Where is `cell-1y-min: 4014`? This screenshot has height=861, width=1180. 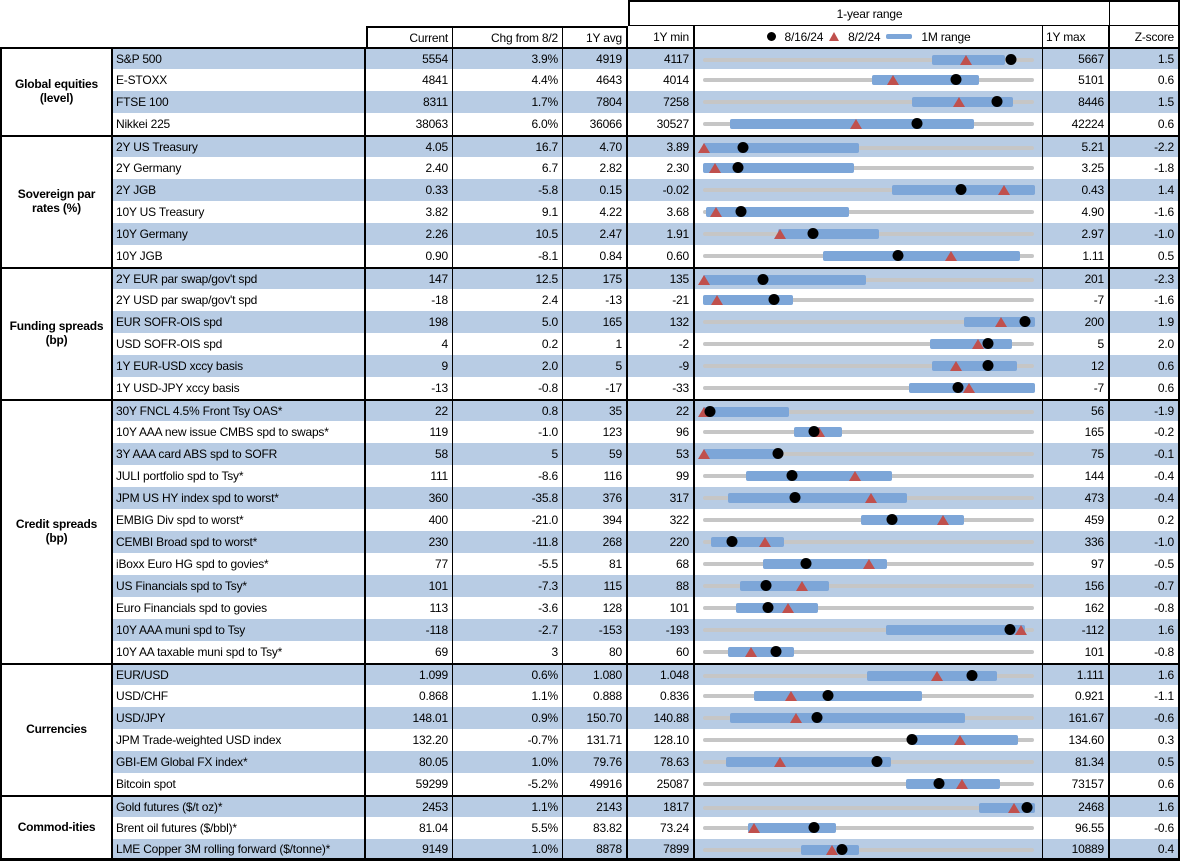
cell-1y-min: 4014 is located at coordinates (661, 80).